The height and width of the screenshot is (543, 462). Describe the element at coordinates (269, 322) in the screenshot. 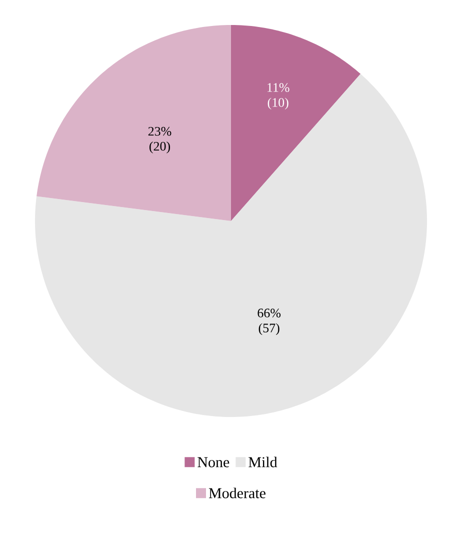

I see `data-label: 66% (57)` at that location.